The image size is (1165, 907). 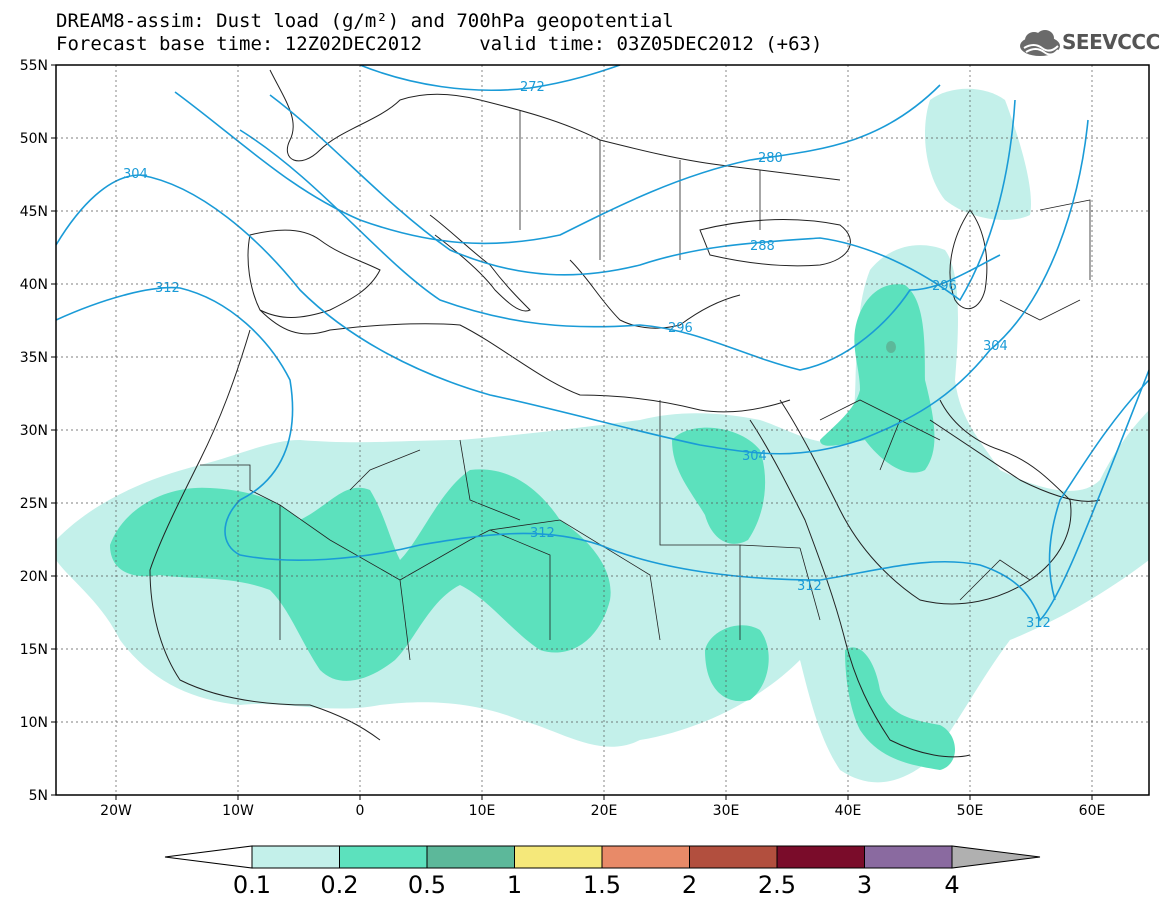 What do you see at coordinates (360, 811) in the screenshot?
I see `lon-label: 0` at bounding box center [360, 811].